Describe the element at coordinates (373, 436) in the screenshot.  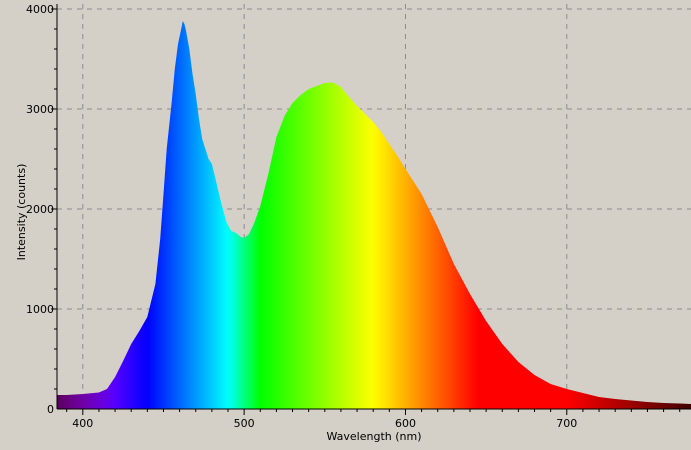
I see `x-axis-label: Wavelength (nm)` at that location.